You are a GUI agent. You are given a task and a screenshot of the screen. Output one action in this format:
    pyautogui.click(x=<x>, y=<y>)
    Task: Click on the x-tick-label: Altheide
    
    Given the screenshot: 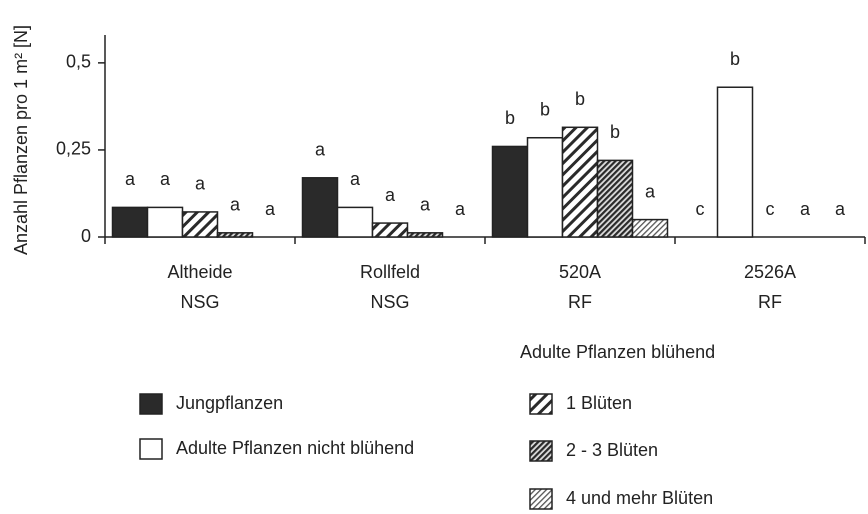 What is the action you would take?
    pyautogui.click(x=199, y=272)
    